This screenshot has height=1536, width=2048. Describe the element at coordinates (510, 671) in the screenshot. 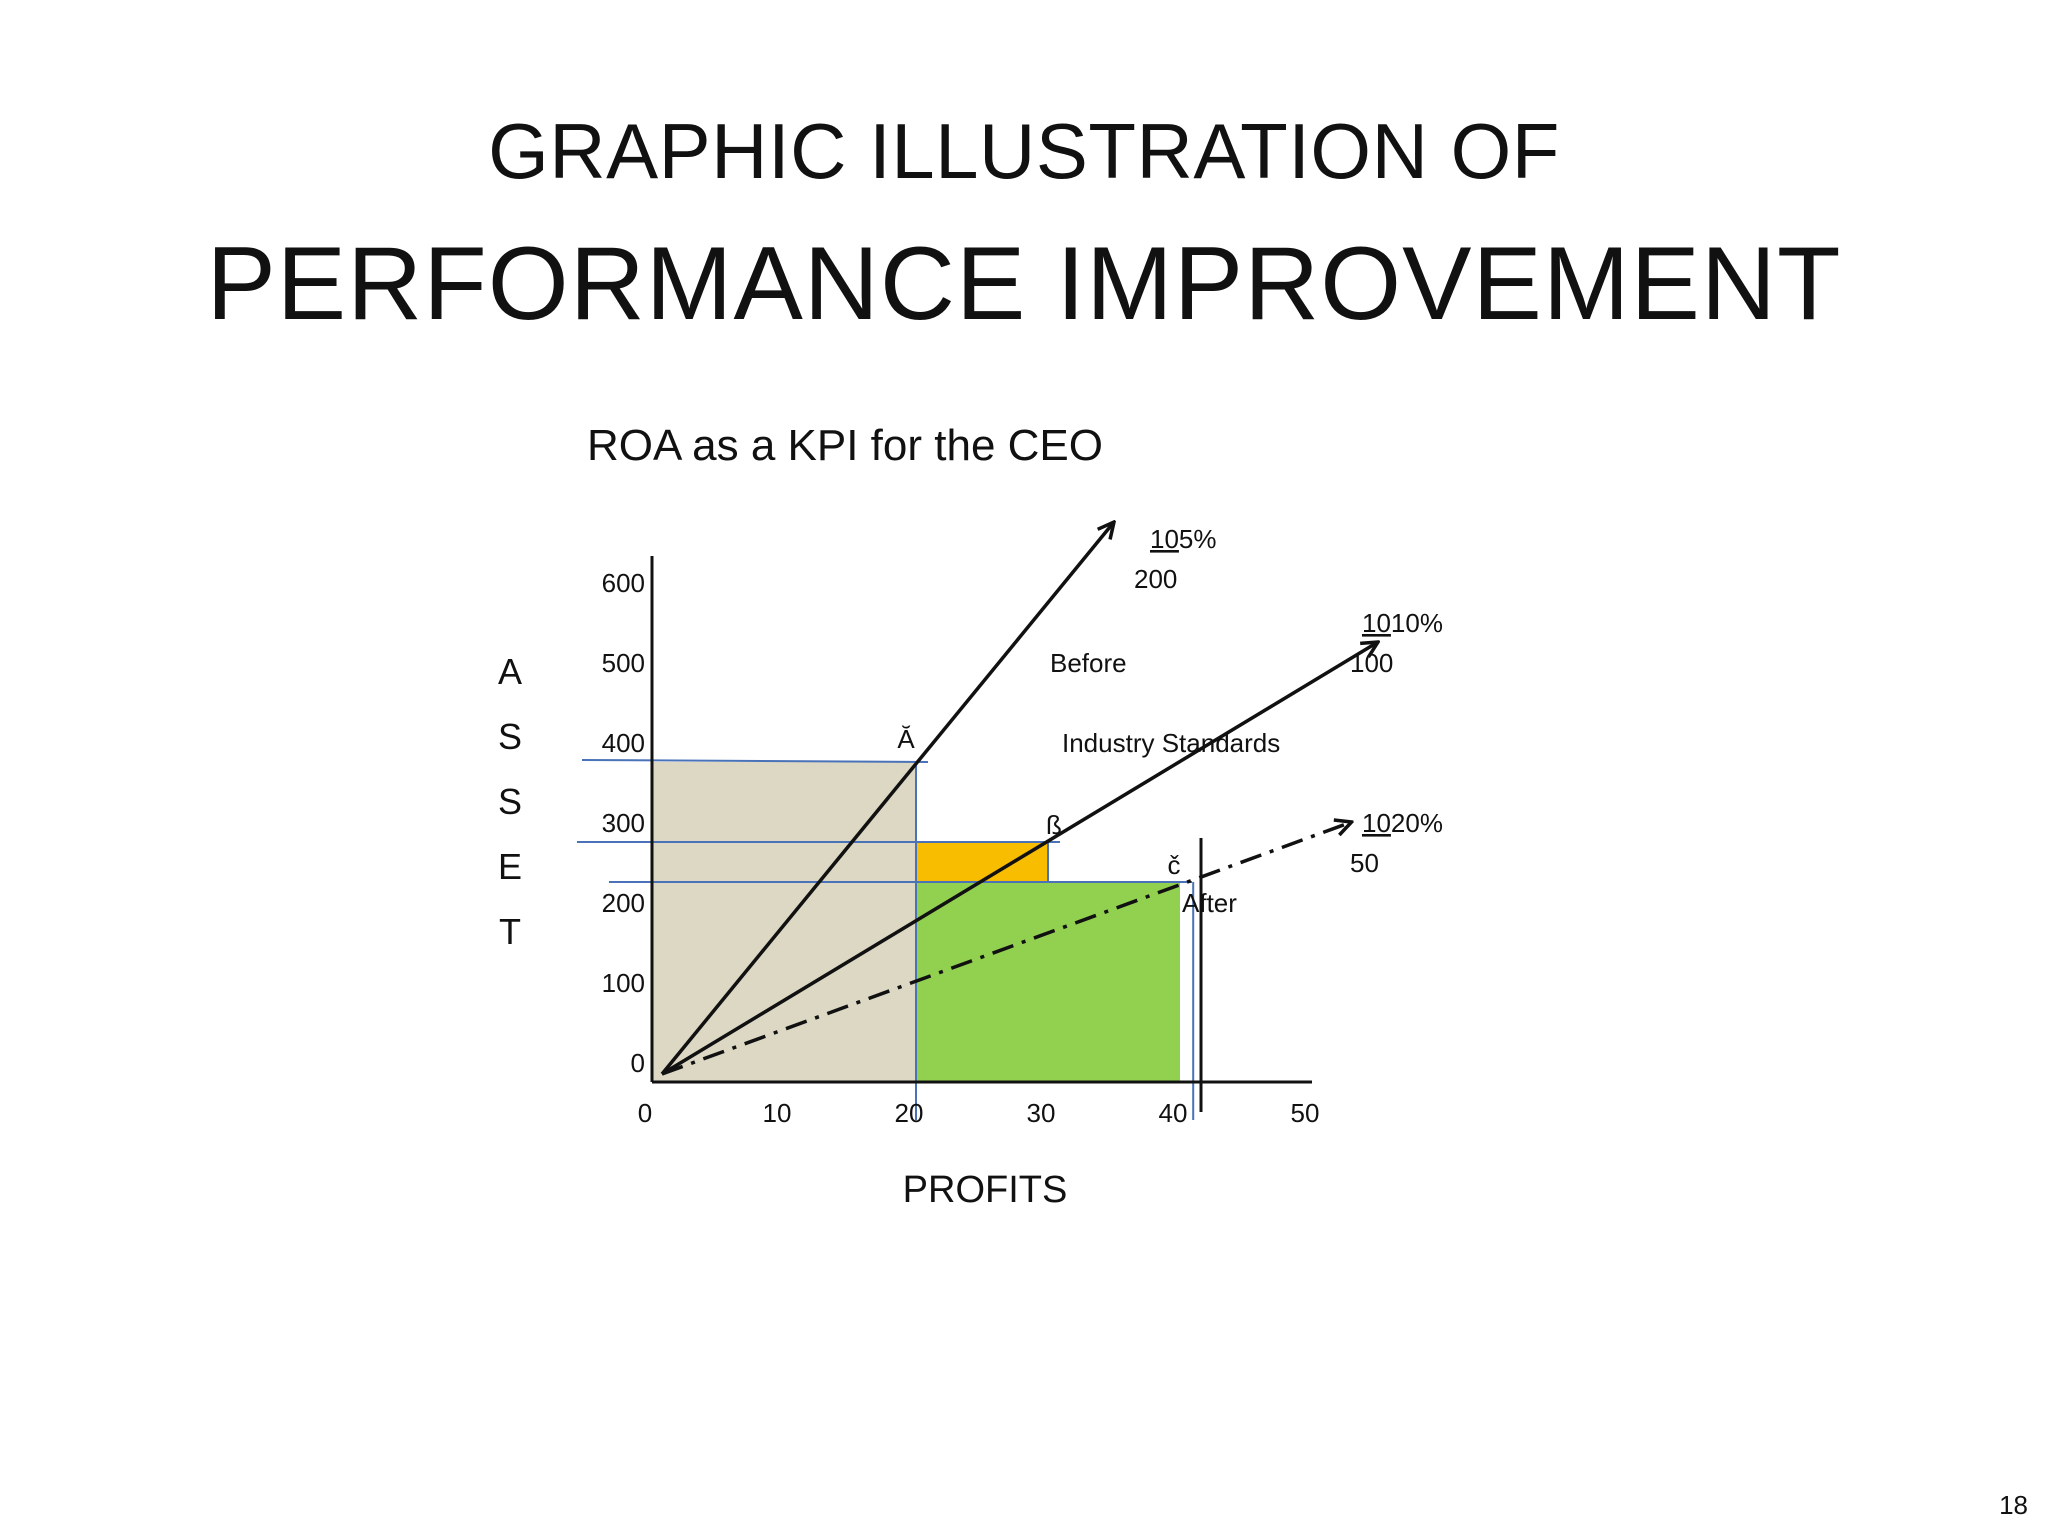

I see `y-axis-letter: A` at that location.